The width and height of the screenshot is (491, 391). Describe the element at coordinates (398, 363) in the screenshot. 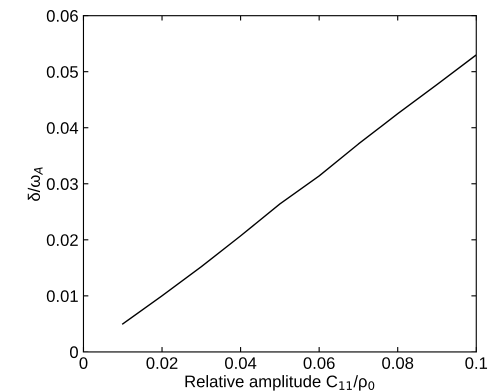

I see `x-tick-label: 0.08` at that location.